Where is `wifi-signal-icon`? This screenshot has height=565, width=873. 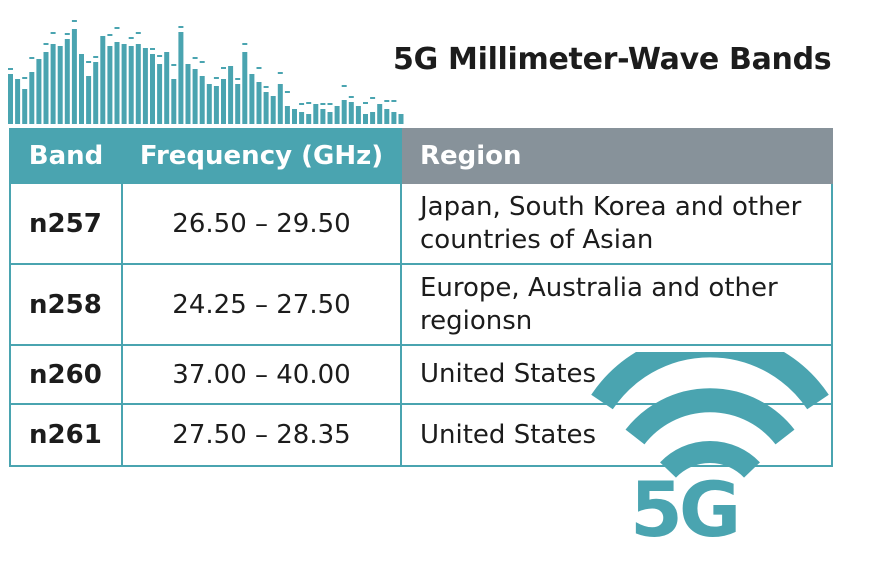 wifi-signal-icon is located at coordinates (710, 415).